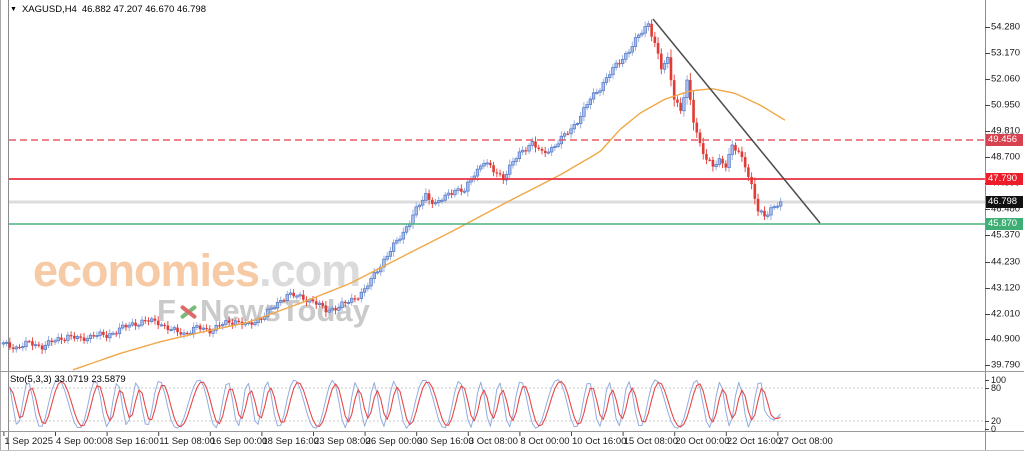 This screenshot has width=1024, height=454. Describe the element at coordinates (1006, 53) in the screenshot. I see `price-axis-label: 53.170` at that location.